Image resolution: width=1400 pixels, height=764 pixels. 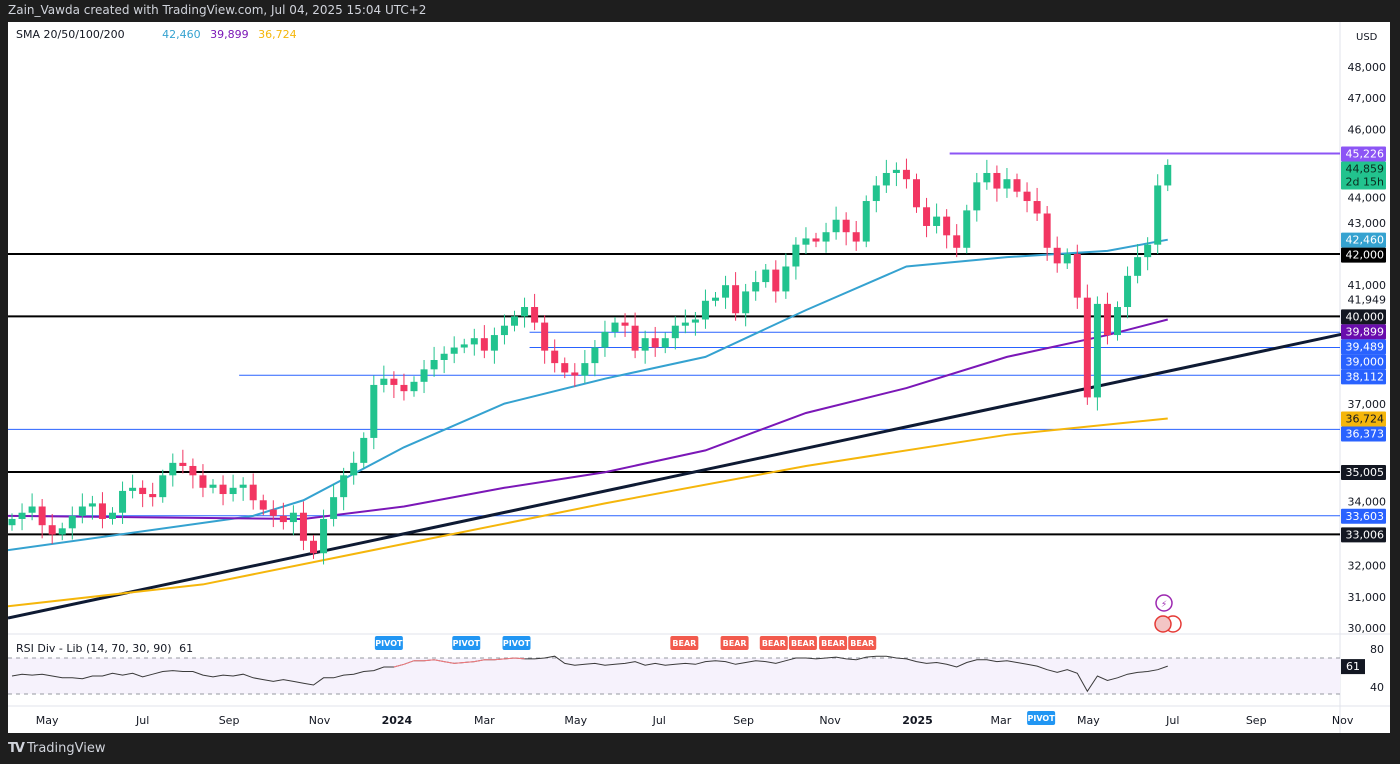 I want to click on time-axis-label: Mar, so click(x=484, y=720).